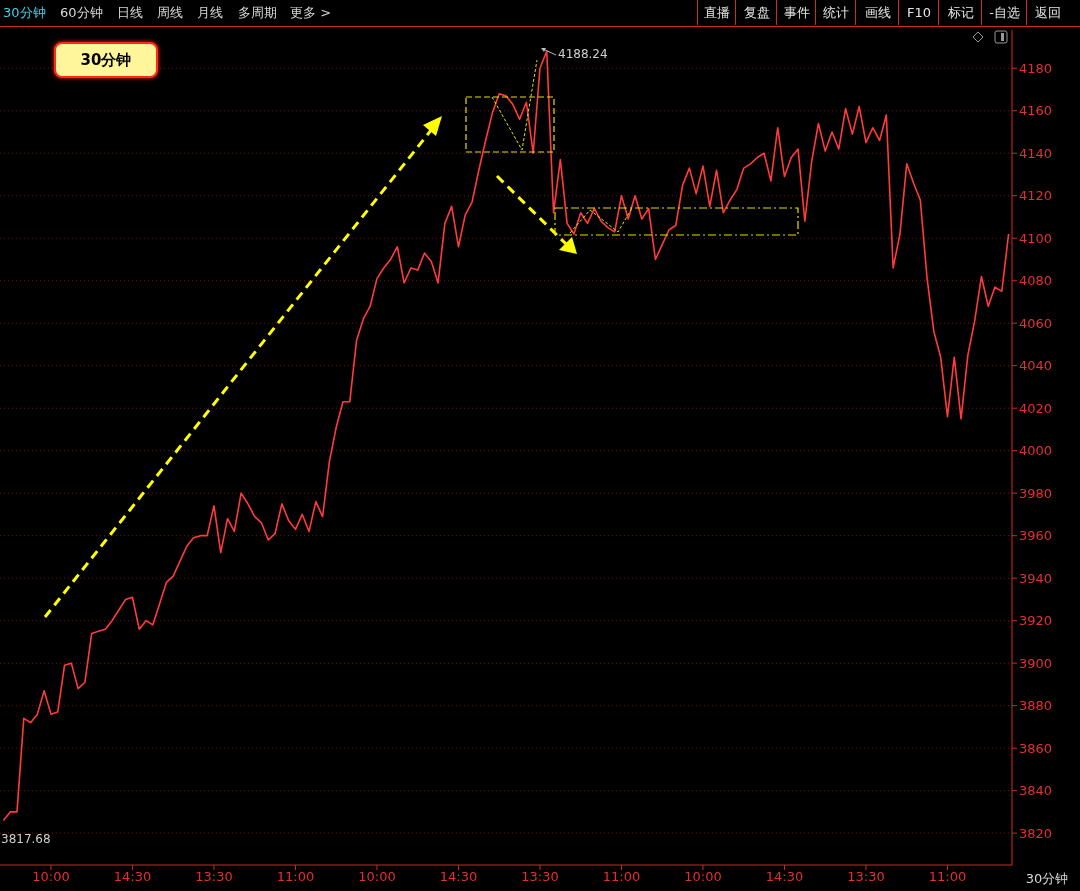  I want to click on text: -自选, so click(1004, 12).